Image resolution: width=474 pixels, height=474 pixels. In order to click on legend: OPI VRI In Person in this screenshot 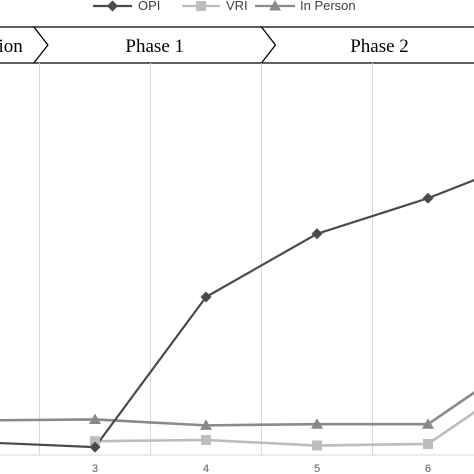, I will do `click(224, 6)`.